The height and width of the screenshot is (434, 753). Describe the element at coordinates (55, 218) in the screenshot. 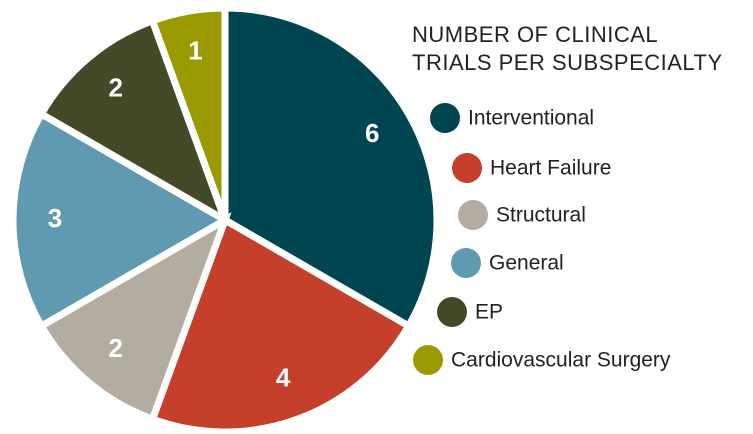

I see `slice-label: 3` at that location.